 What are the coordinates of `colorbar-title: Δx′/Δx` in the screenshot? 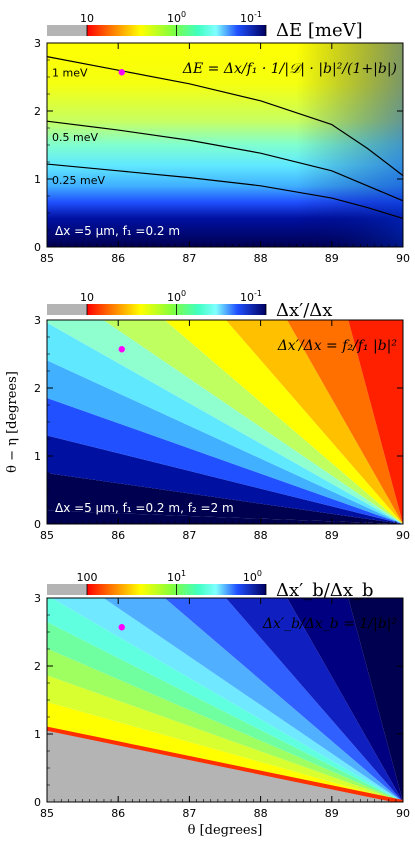 It's located at (304, 310).